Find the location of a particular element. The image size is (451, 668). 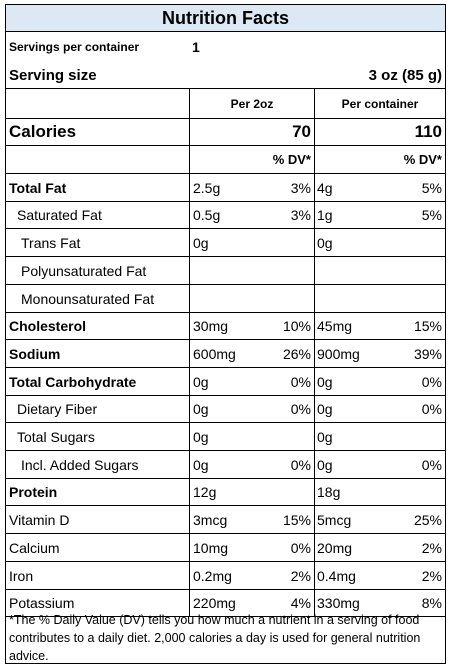

table-row: Total Carbohydrate 0g 0% 0g 0% is located at coordinates (225, 382).